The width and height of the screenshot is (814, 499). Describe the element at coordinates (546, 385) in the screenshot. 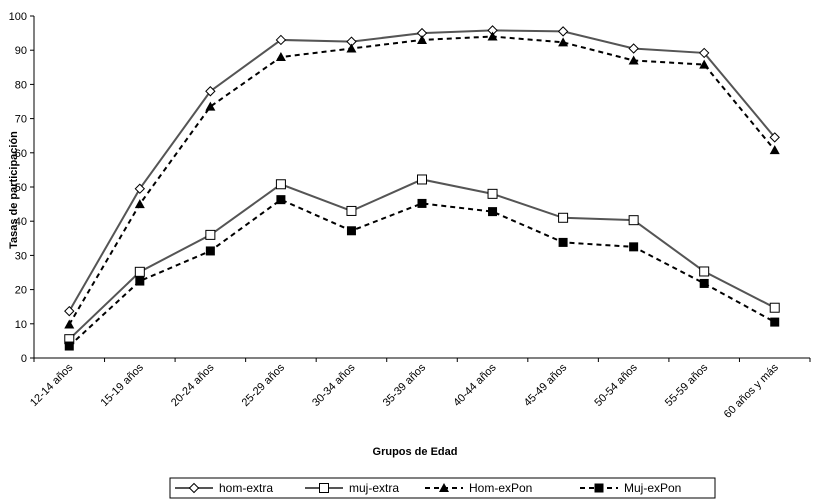

I see `x-tick-label: 45-49 años` at that location.